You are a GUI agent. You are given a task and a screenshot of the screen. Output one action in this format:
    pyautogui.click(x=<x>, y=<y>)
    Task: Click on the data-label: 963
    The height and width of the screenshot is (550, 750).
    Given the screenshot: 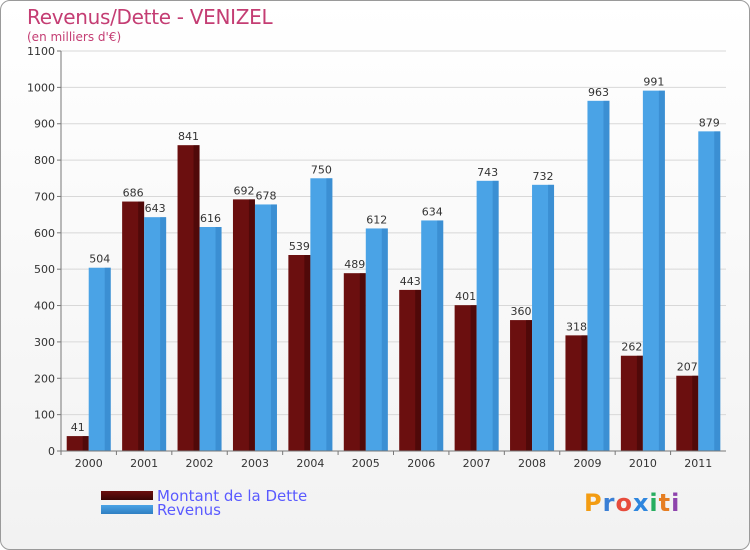 What is the action you would take?
    pyautogui.click(x=598, y=92)
    